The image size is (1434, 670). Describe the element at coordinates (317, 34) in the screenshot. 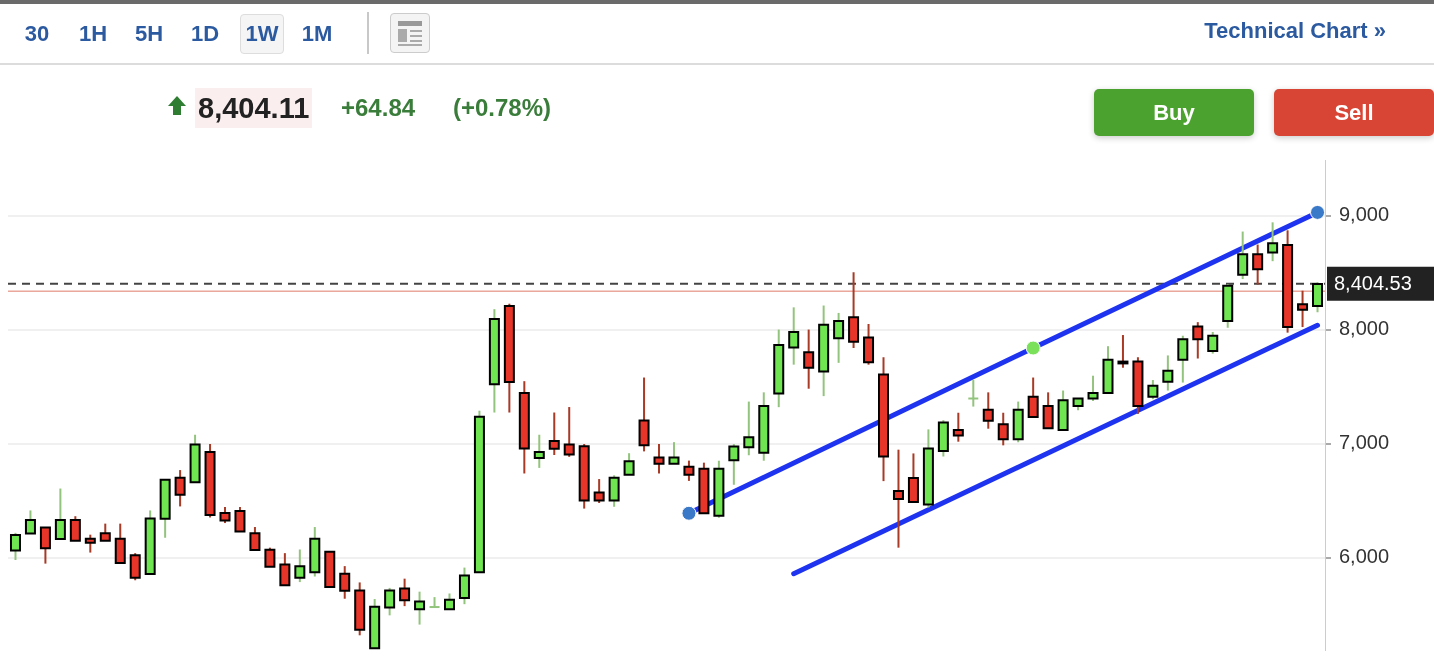

I see `text: 1M` at that location.